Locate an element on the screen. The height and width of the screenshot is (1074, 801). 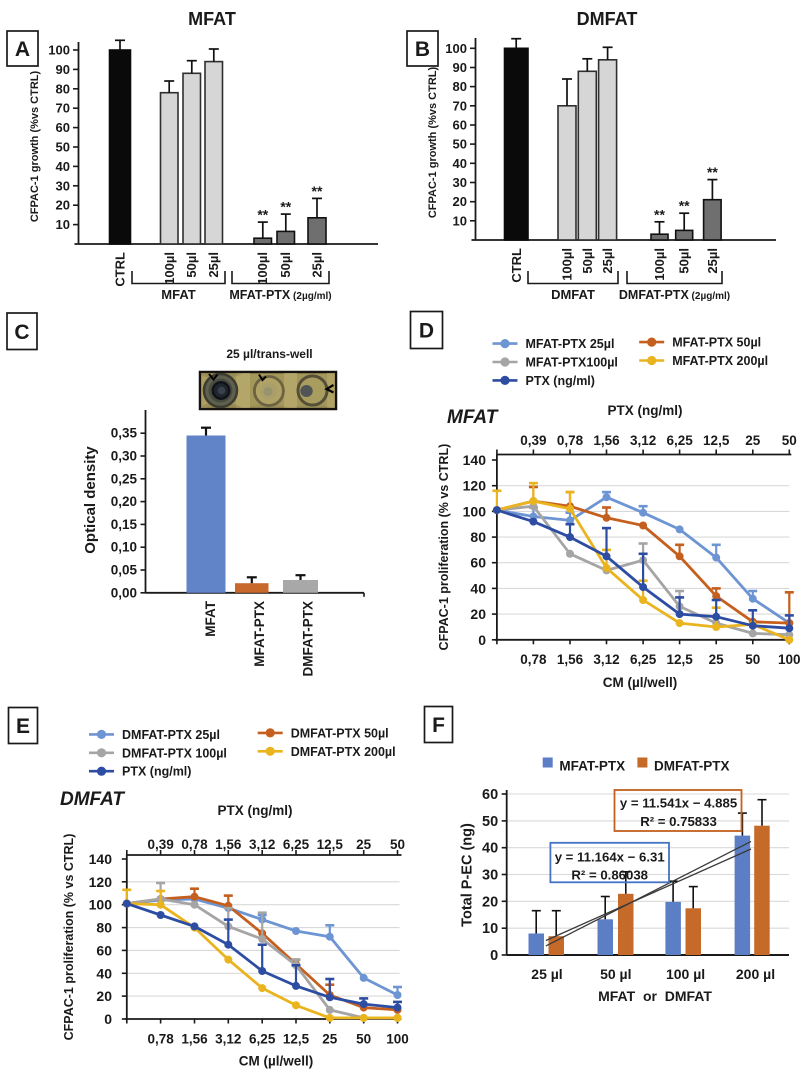
svg-text: MFAT-PTX (2µg/ml) is located at coordinates (280, 295).